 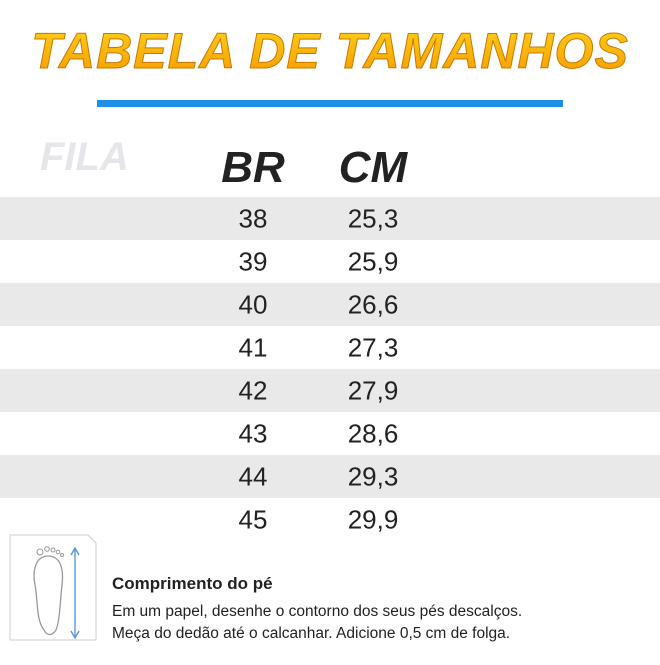 What do you see at coordinates (373, 262) in the screenshot?
I see `table-cell: 25,9` at bounding box center [373, 262].